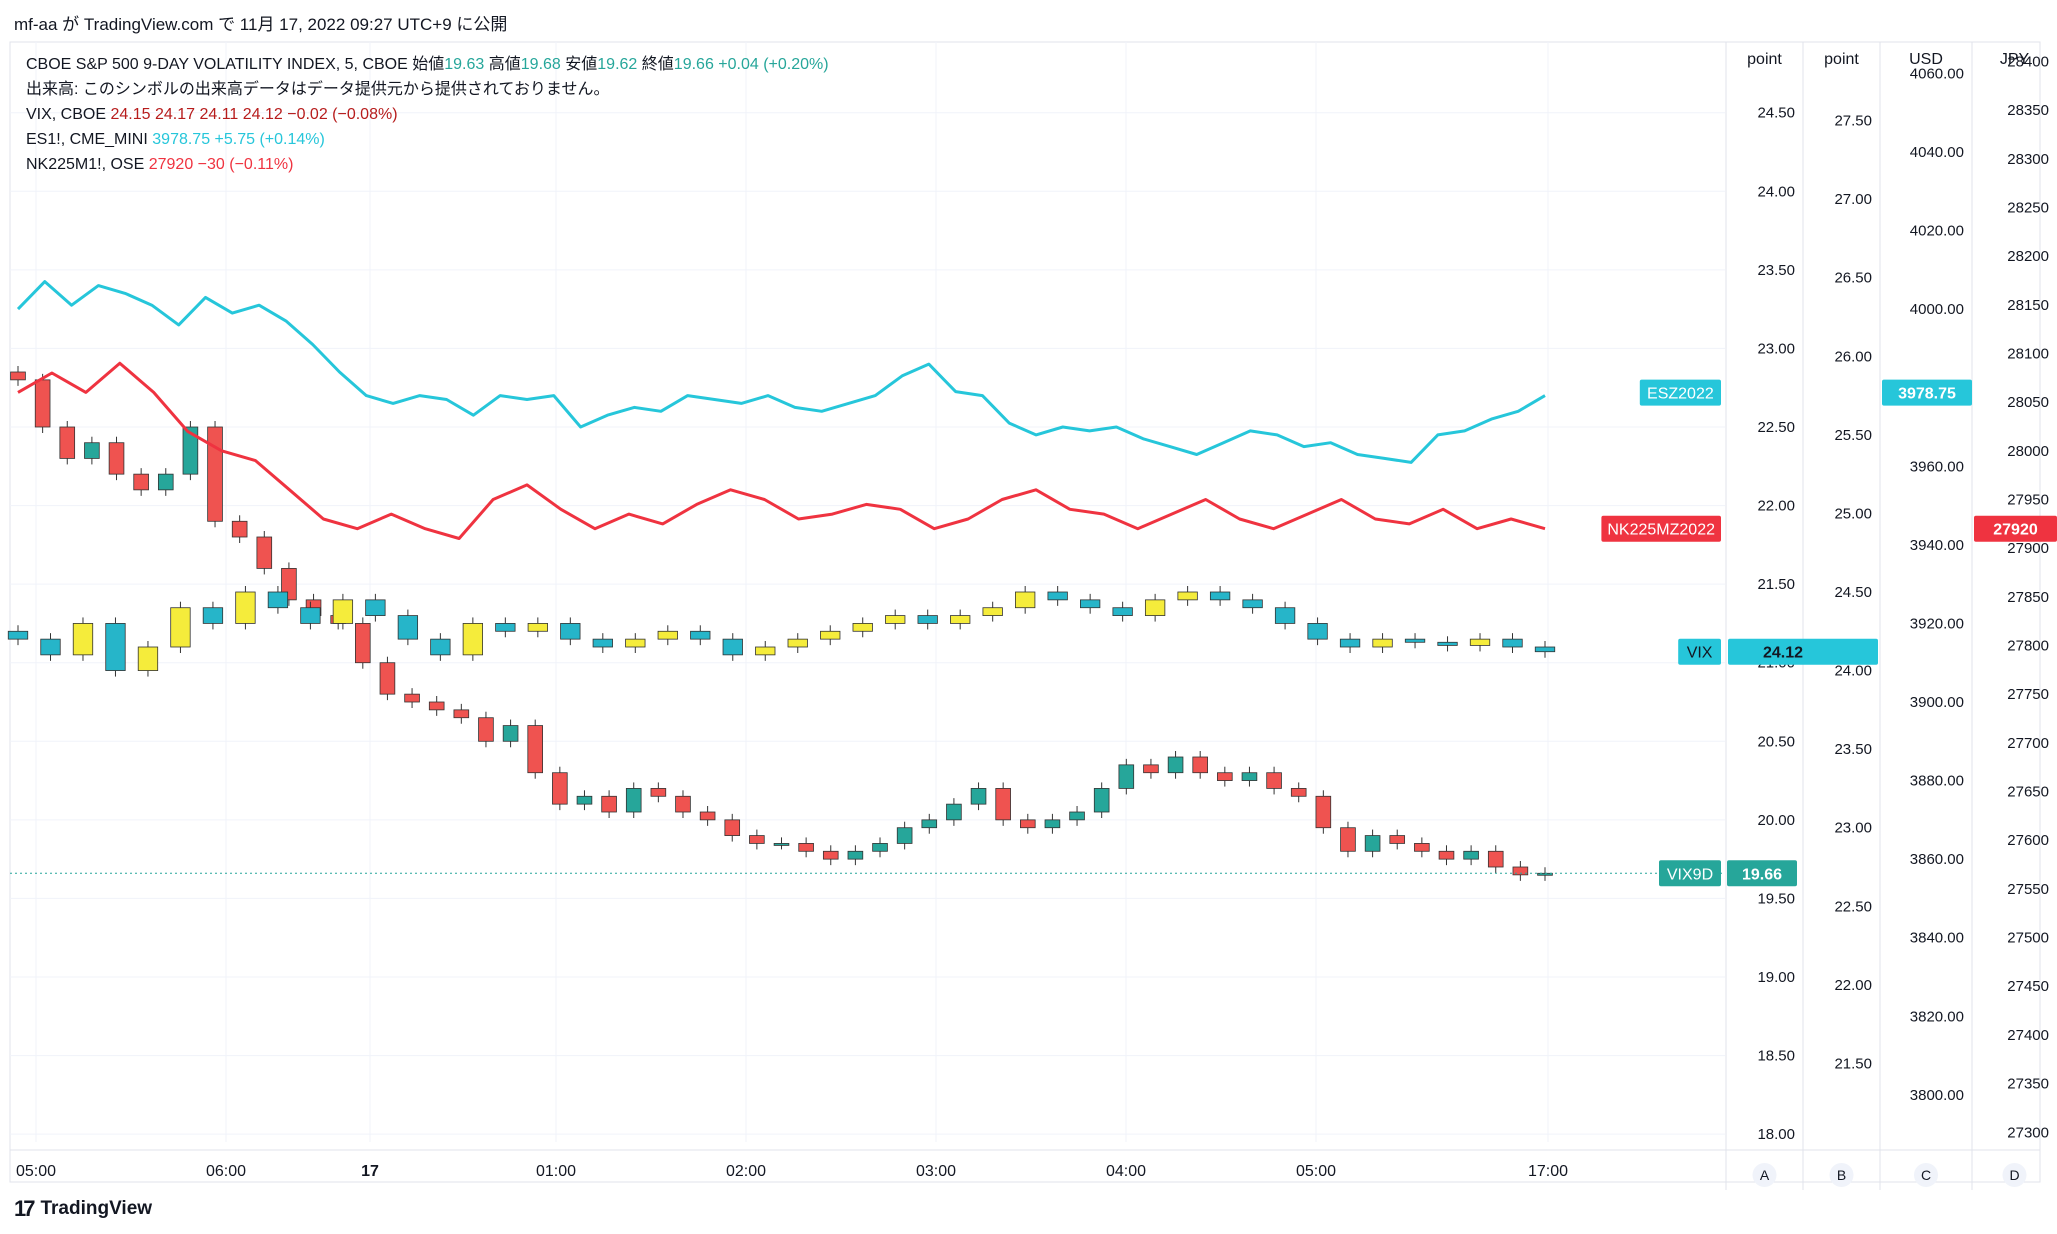 The height and width of the screenshot is (1234, 2057). Describe the element at coordinates (2028, 159) in the screenshot. I see `axis-tick-label: 28300` at that location.